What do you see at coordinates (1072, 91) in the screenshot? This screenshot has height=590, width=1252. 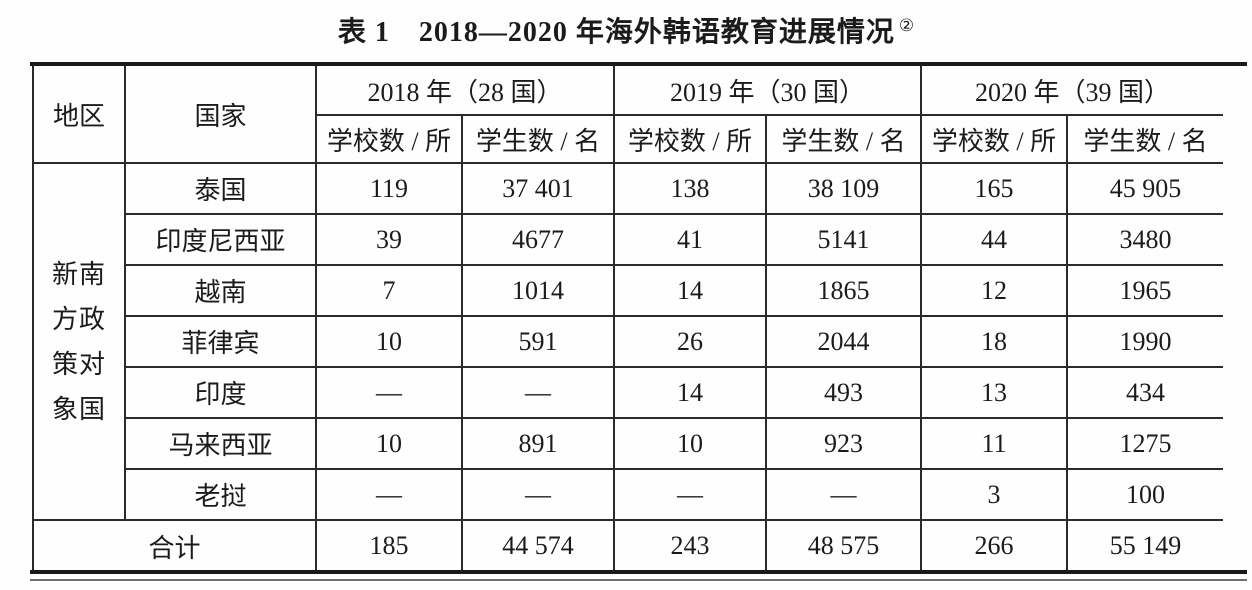 I see `header-year-2020: 2020 年（39 国）` at bounding box center [1072, 91].